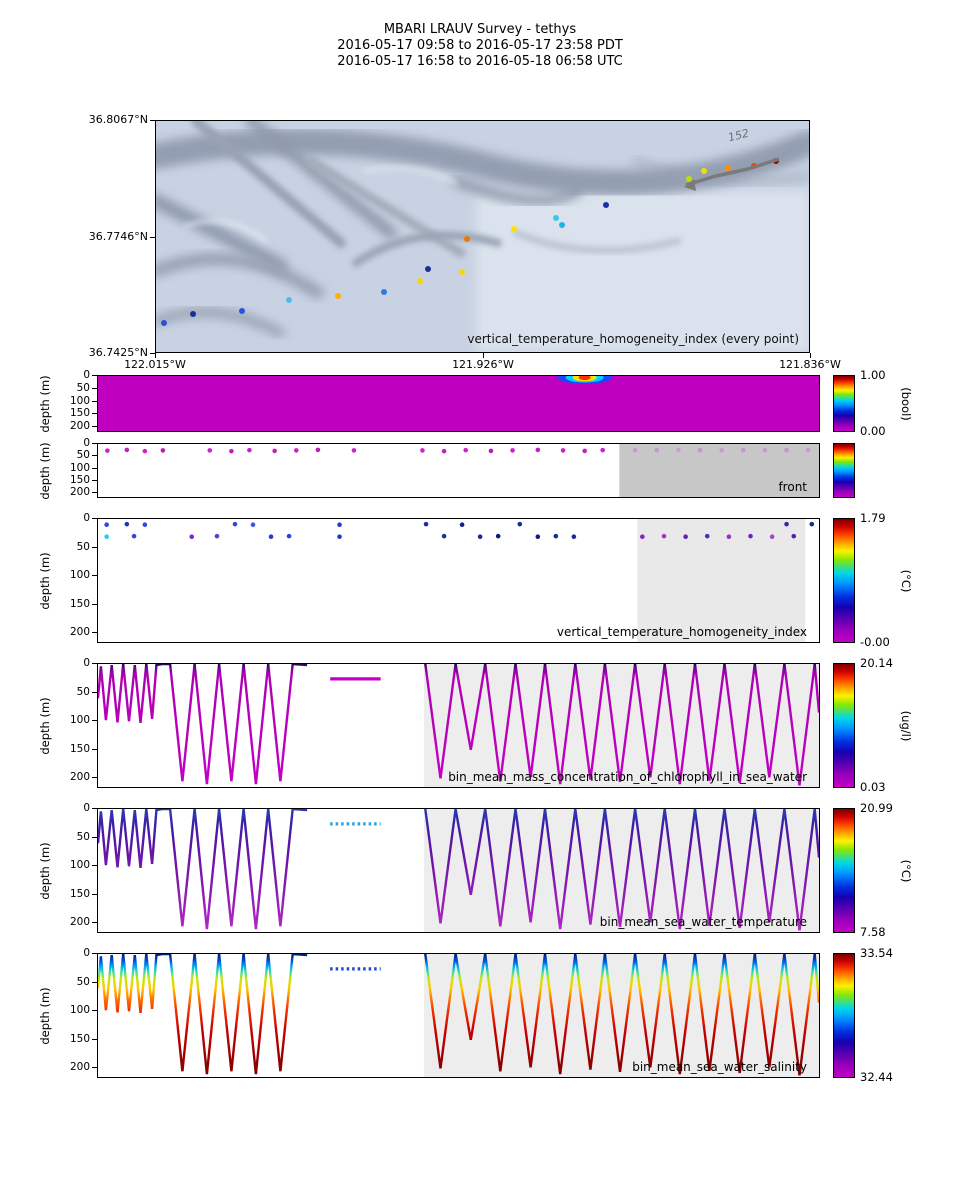 This screenshot has width=960, height=1200. I want to click on recent-track-line, so click(732, 172).